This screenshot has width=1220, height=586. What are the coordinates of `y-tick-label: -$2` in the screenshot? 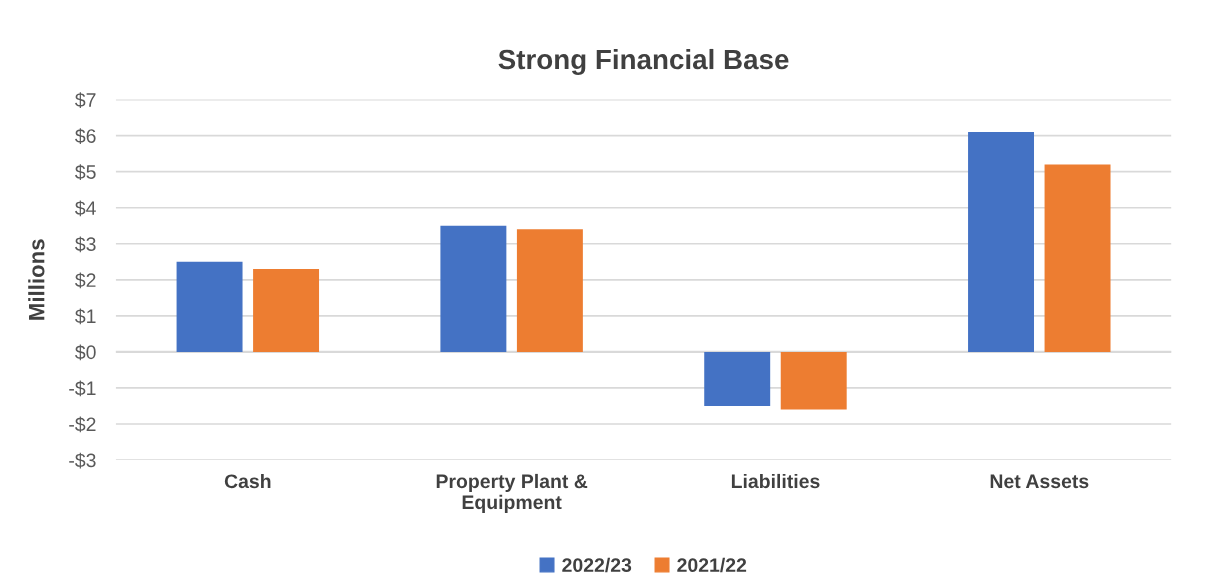 It's located at (82, 424).